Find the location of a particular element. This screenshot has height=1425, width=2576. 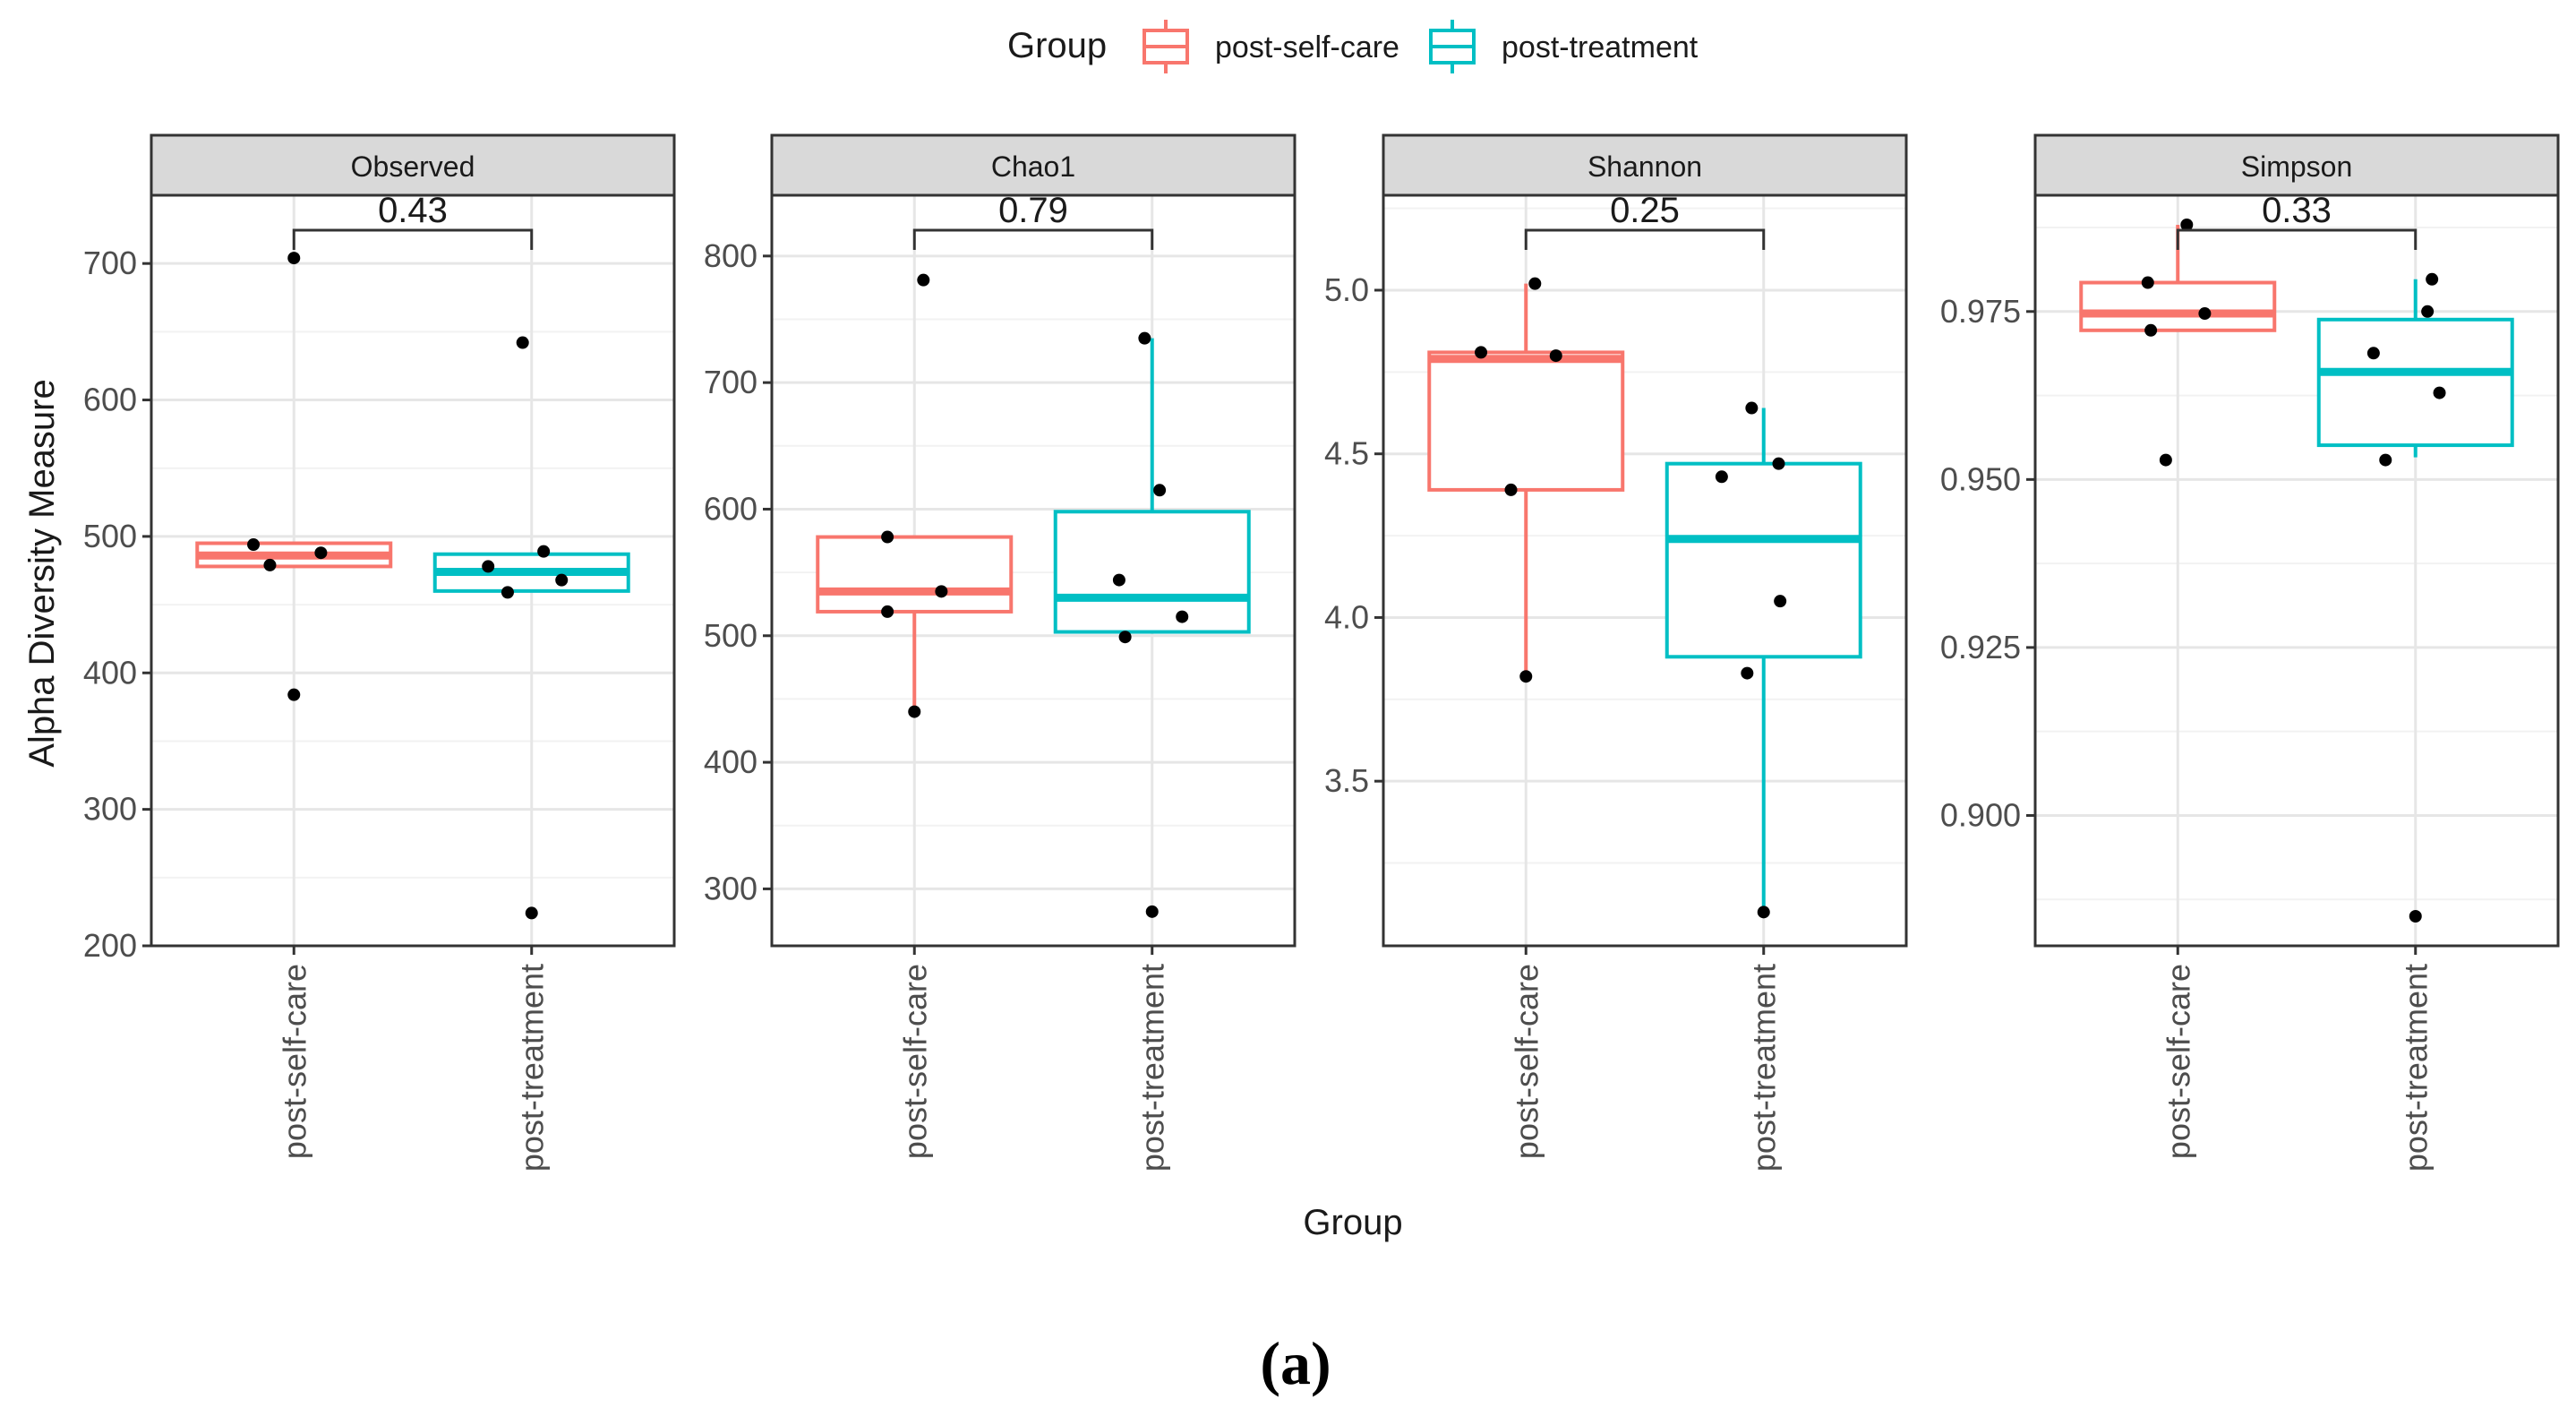

y-tick-label: 3.5 is located at coordinates (1346, 780).